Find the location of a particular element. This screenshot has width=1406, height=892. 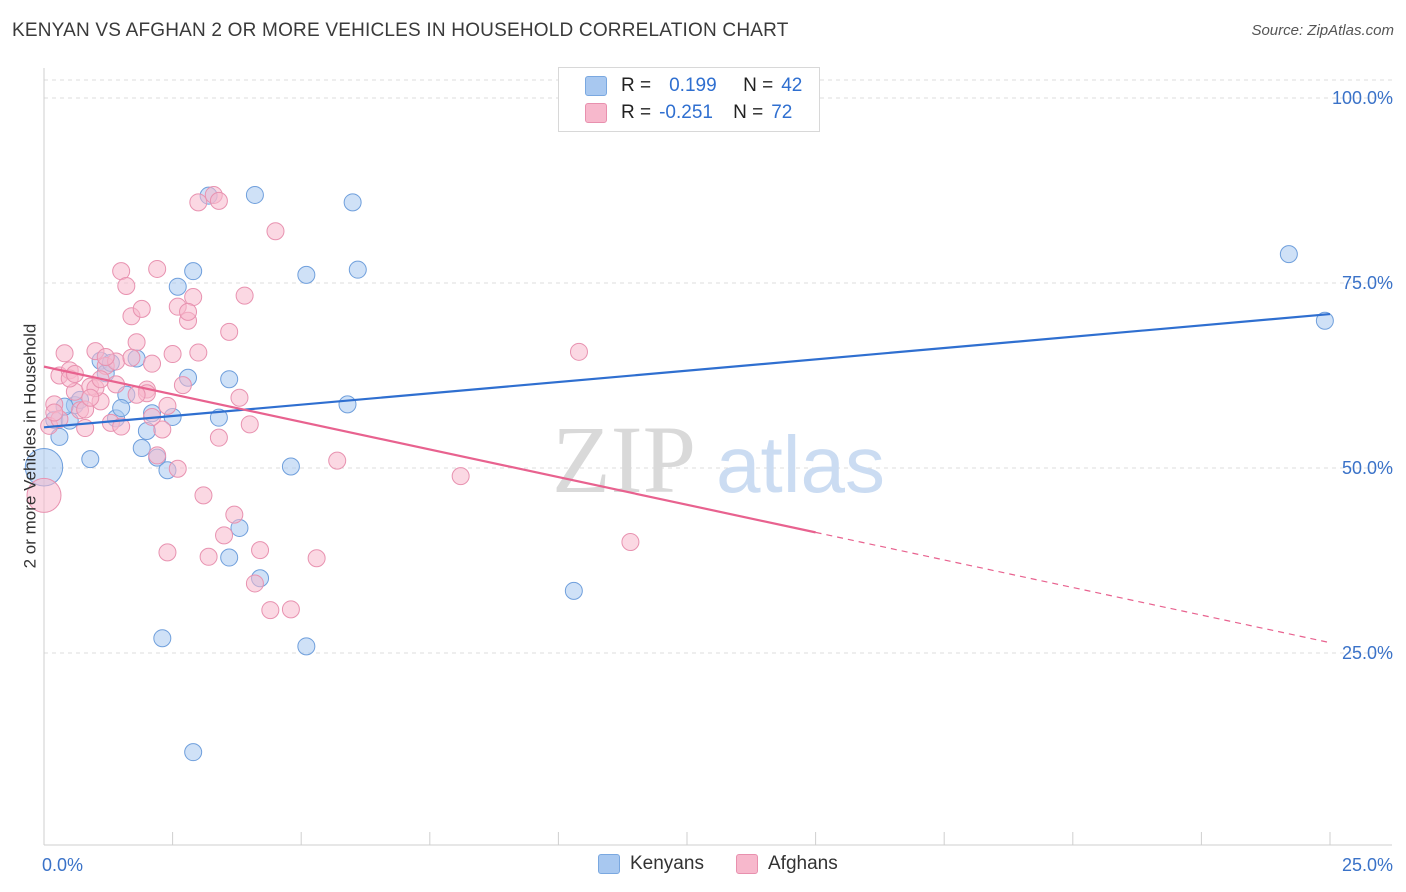

correlation-legend: R = 0.199 N = 42 R = -0.251 N = 72 is located at coordinates (689, 99).